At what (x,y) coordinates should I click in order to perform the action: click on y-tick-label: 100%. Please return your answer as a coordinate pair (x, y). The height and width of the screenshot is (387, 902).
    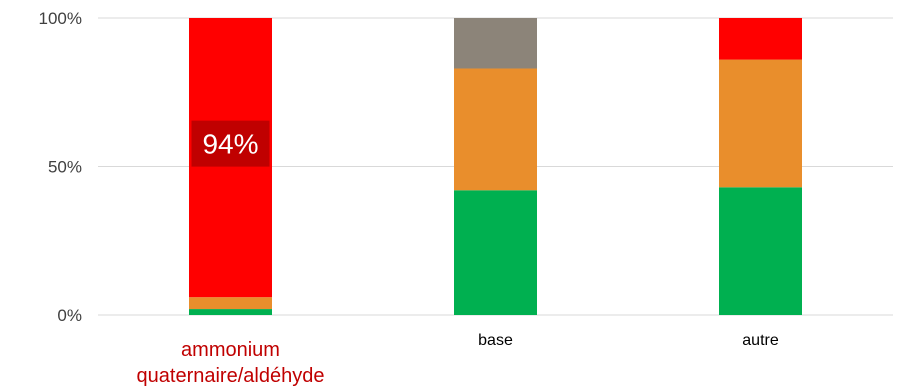
    Looking at the image, I should click on (60, 18).